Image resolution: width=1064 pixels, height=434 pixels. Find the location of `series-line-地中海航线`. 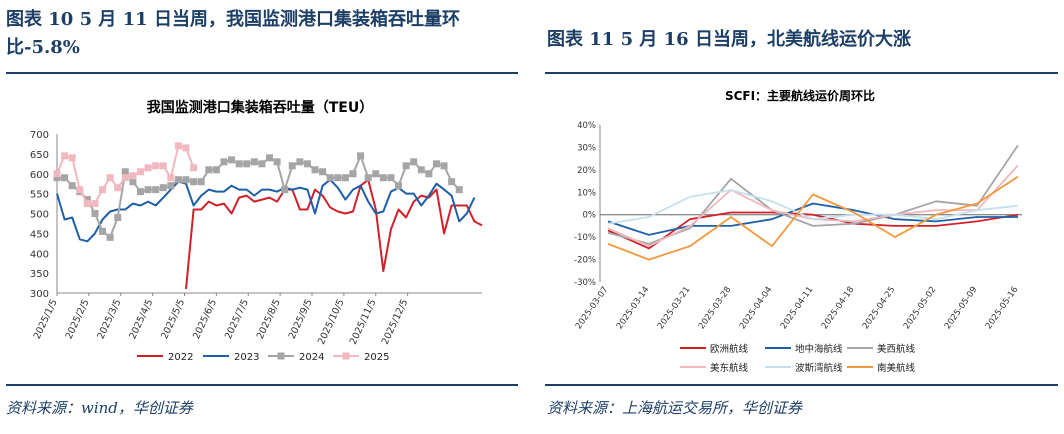

series-line-地中海航线 is located at coordinates (812, 219).